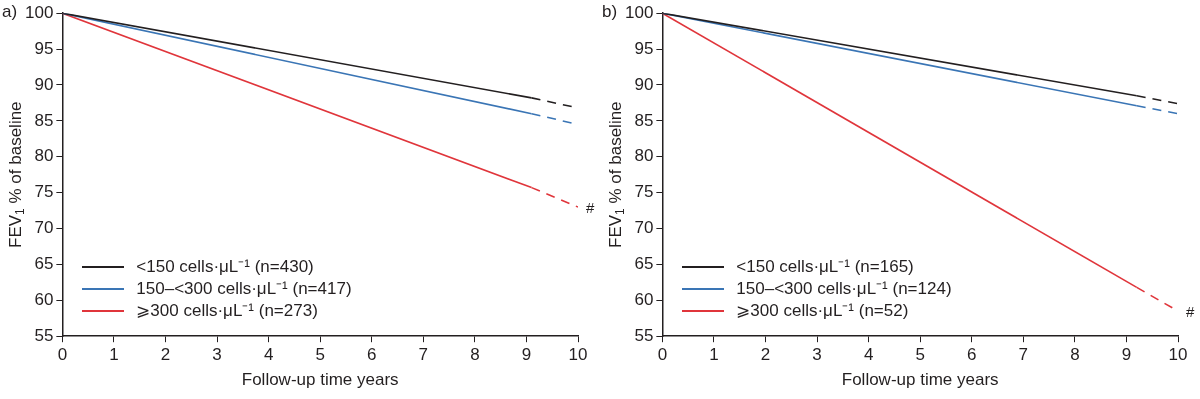 The height and width of the screenshot is (399, 1200). What do you see at coordinates (610, 12) in the screenshot?
I see `chart-title: b)` at bounding box center [610, 12].